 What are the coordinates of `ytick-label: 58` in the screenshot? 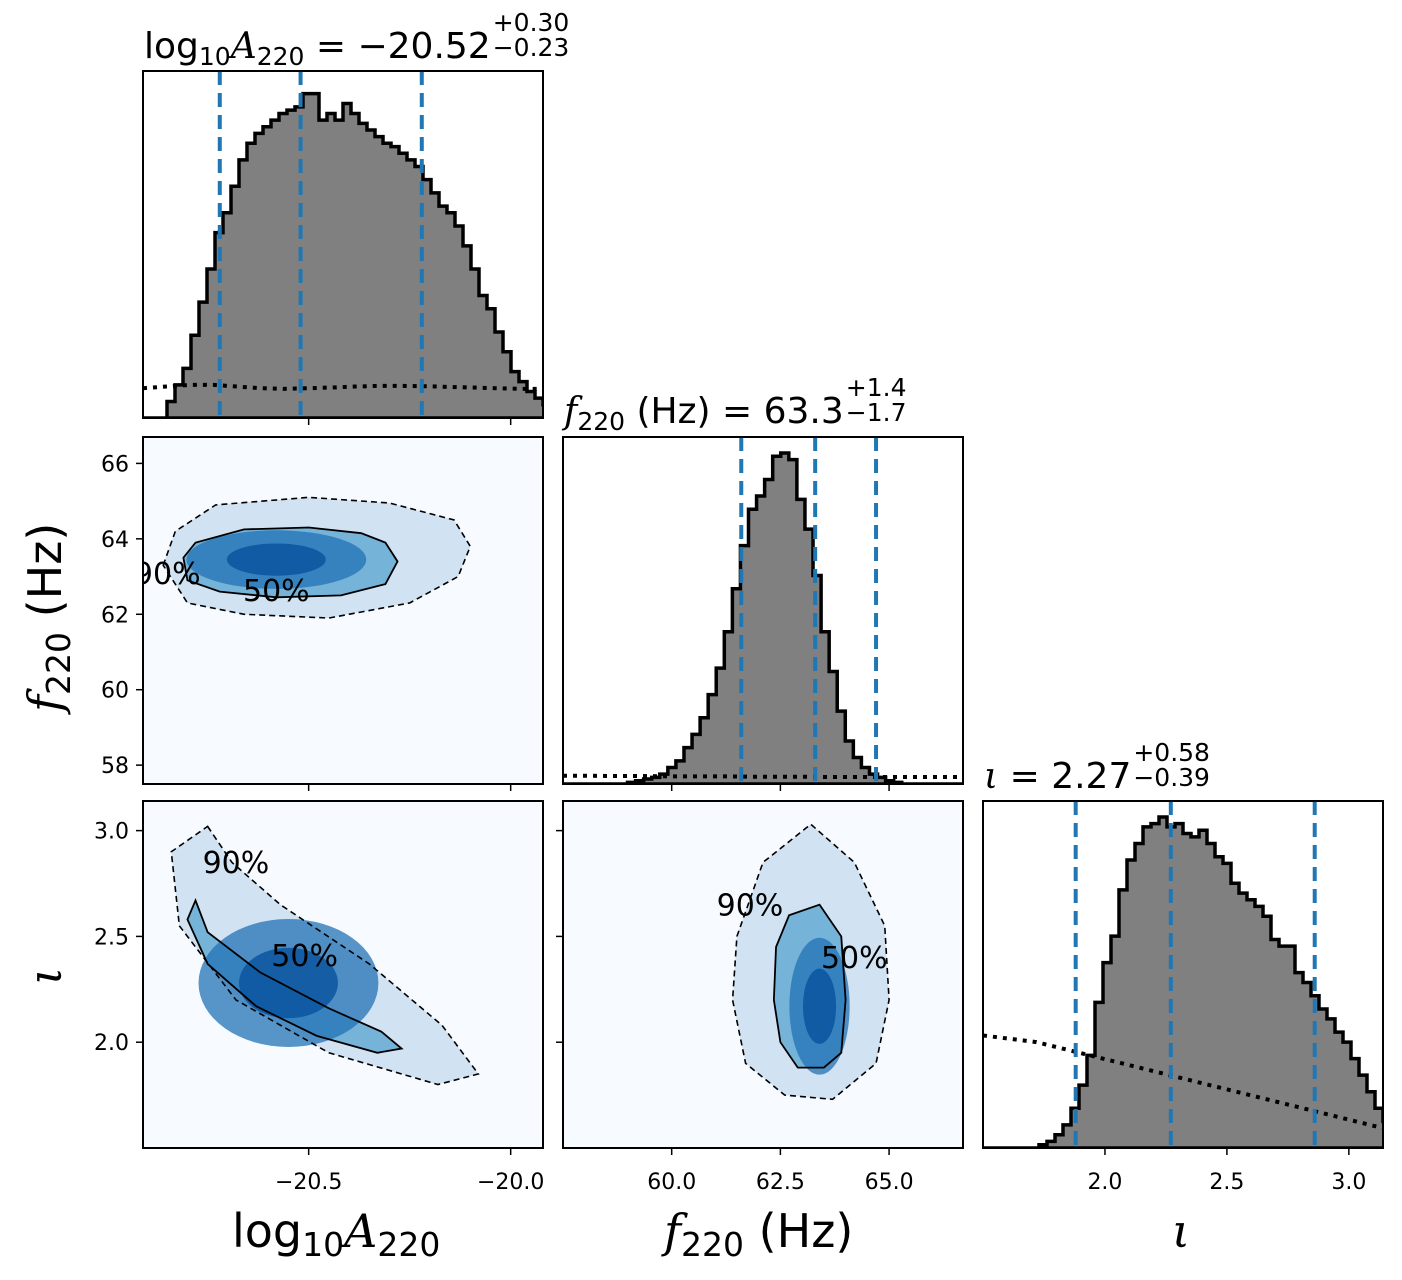 It's located at (115, 766).